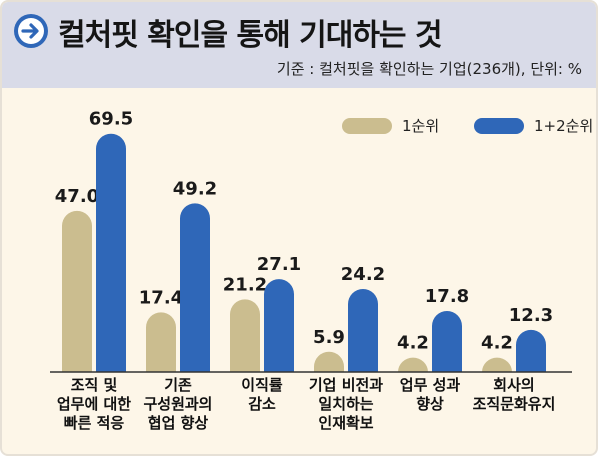  Describe the element at coordinates (31, 31) in the screenshot. I see `arrow-right-circle-icon` at that location.